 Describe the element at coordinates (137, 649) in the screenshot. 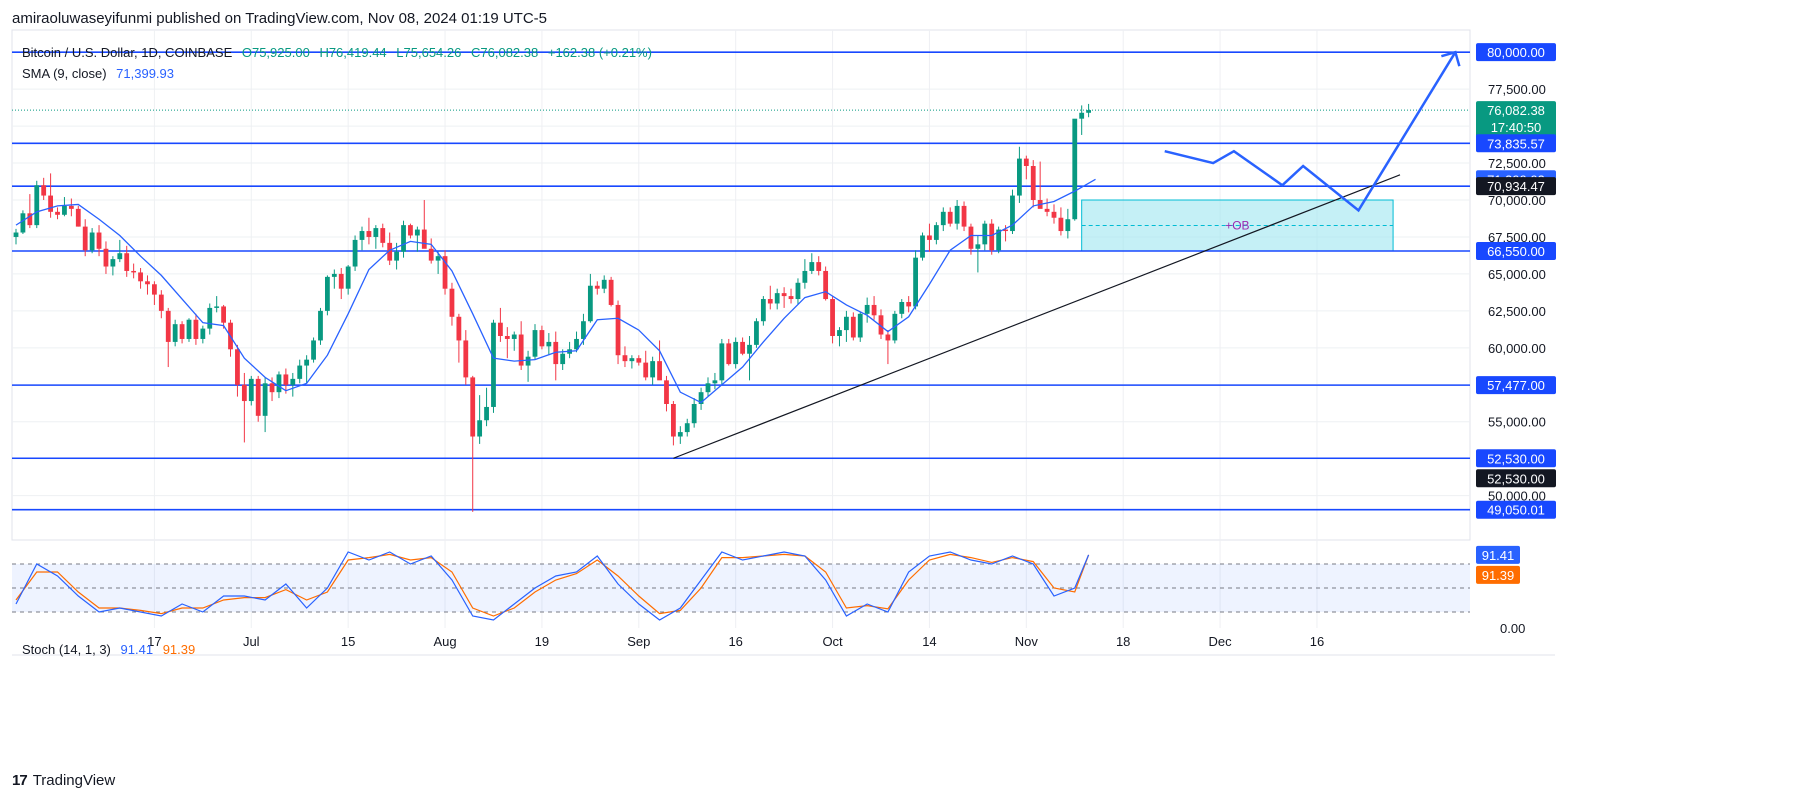

I see `stoch-k-value: 91.41` at that location.